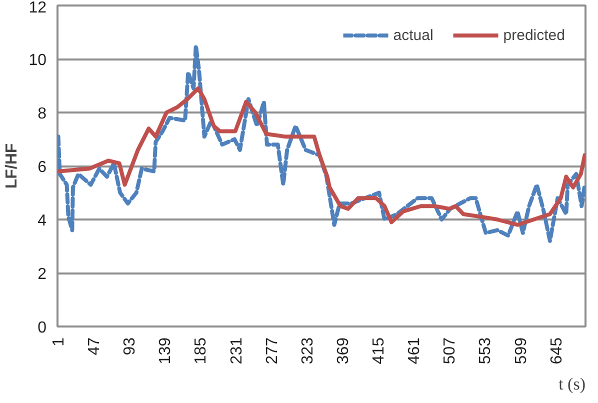  What do you see at coordinates (343, 350) in the screenshot?
I see `x-tick-label: 369` at bounding box center [343, 350].